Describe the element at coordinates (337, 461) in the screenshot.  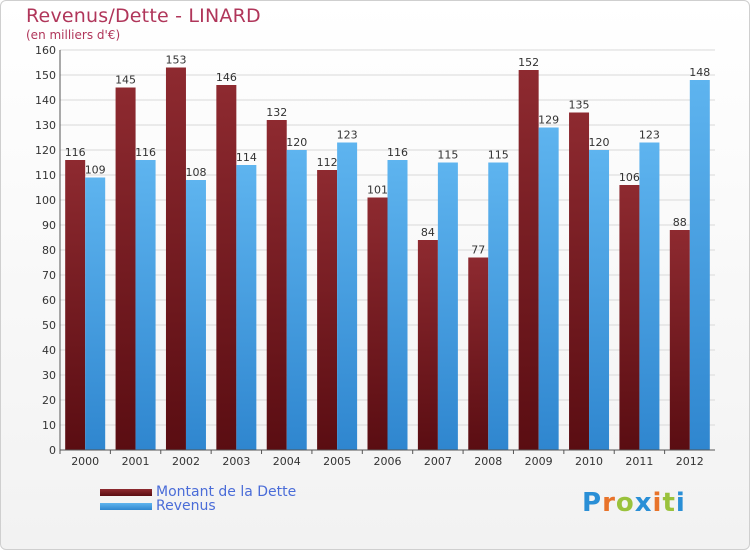
I see `x-tick-label: 2005` at that location.